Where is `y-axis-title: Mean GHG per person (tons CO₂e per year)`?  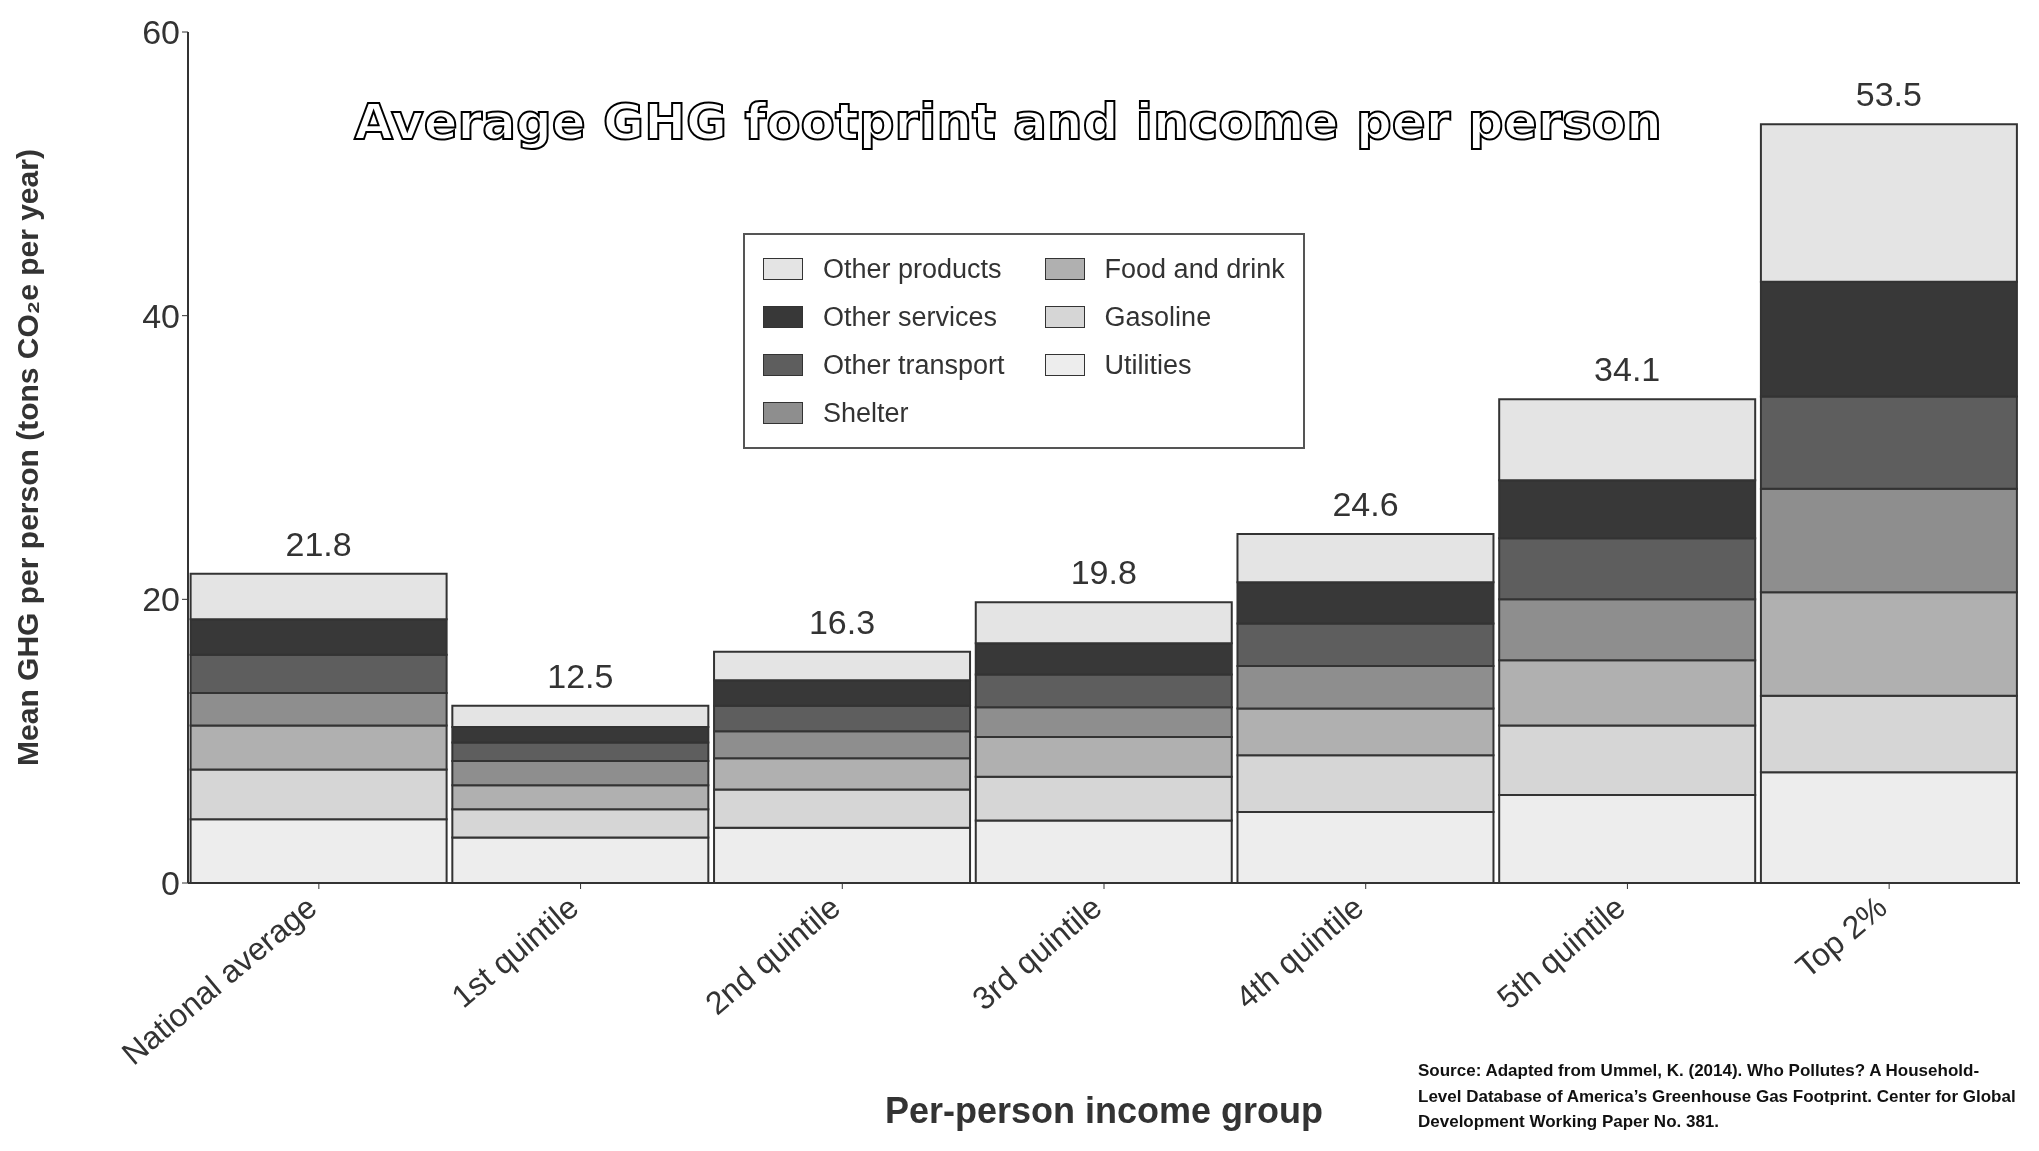 y-axis-title: Mean GHG per person (tons CO₂e per year) is located at coordinates (27, 457).